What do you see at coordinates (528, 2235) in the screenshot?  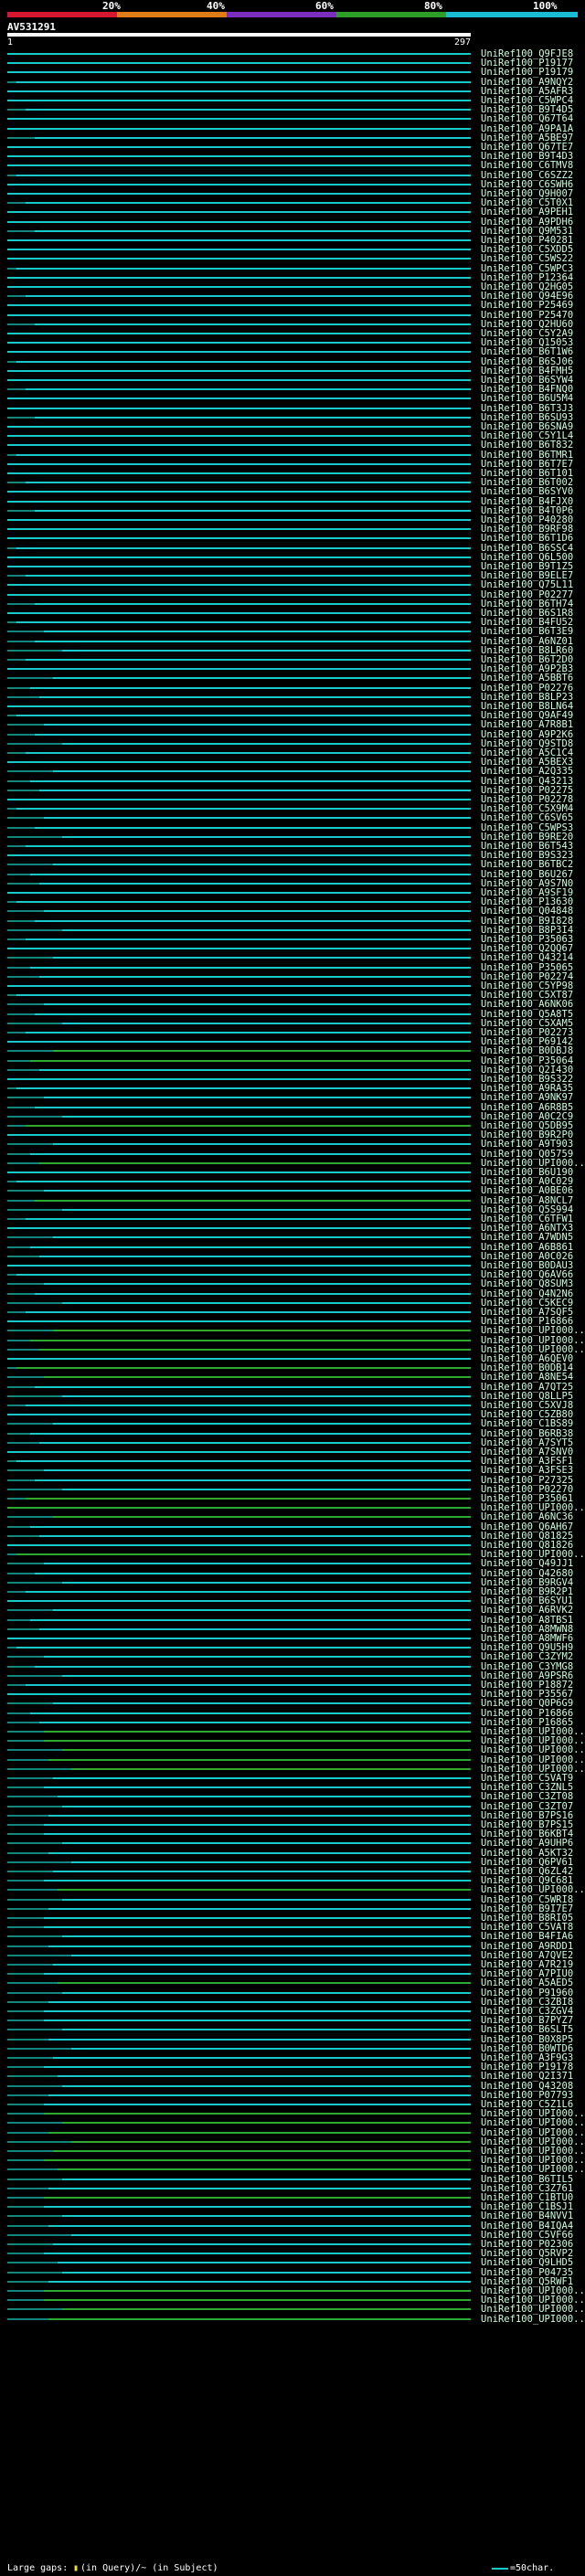 I see `hit-label: UniRef100_C5VF66` at bounding box center [528, 2235].